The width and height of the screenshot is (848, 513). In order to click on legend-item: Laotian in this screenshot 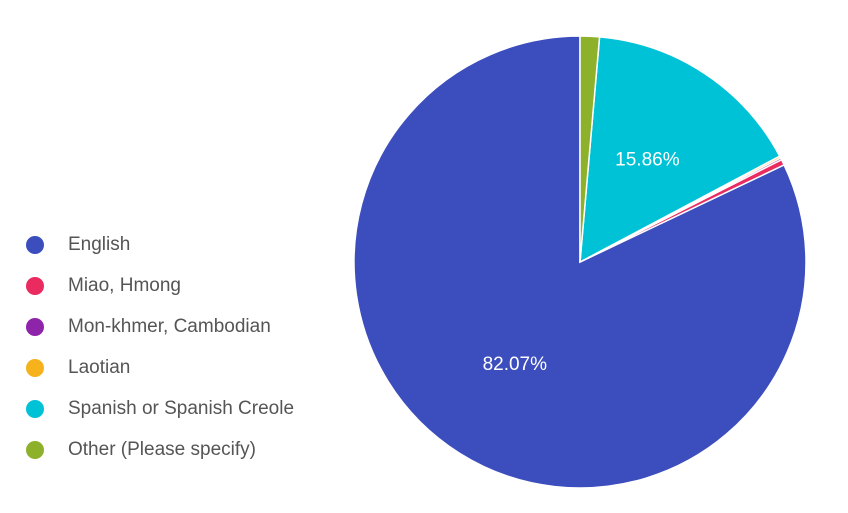, I will do `click(191, 367)`.